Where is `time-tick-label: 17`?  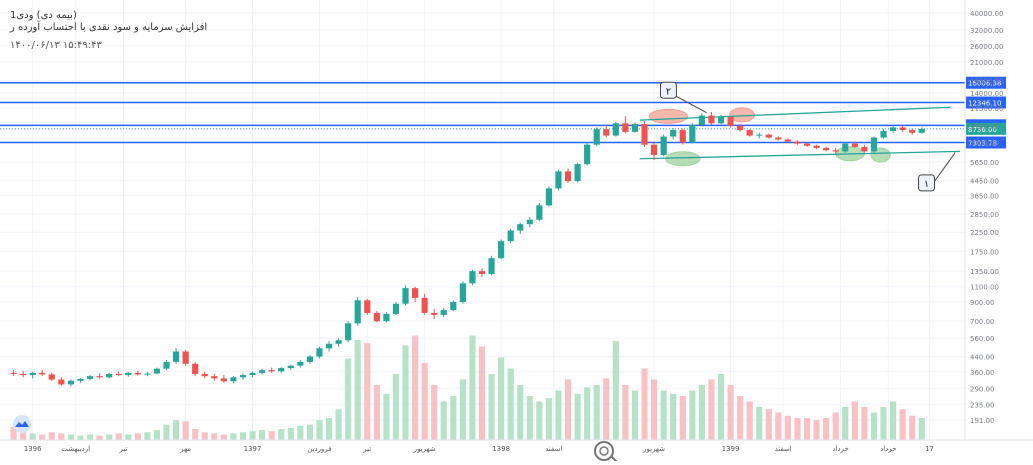 time-tick-label: 17 is located at coordinates (929, 449).